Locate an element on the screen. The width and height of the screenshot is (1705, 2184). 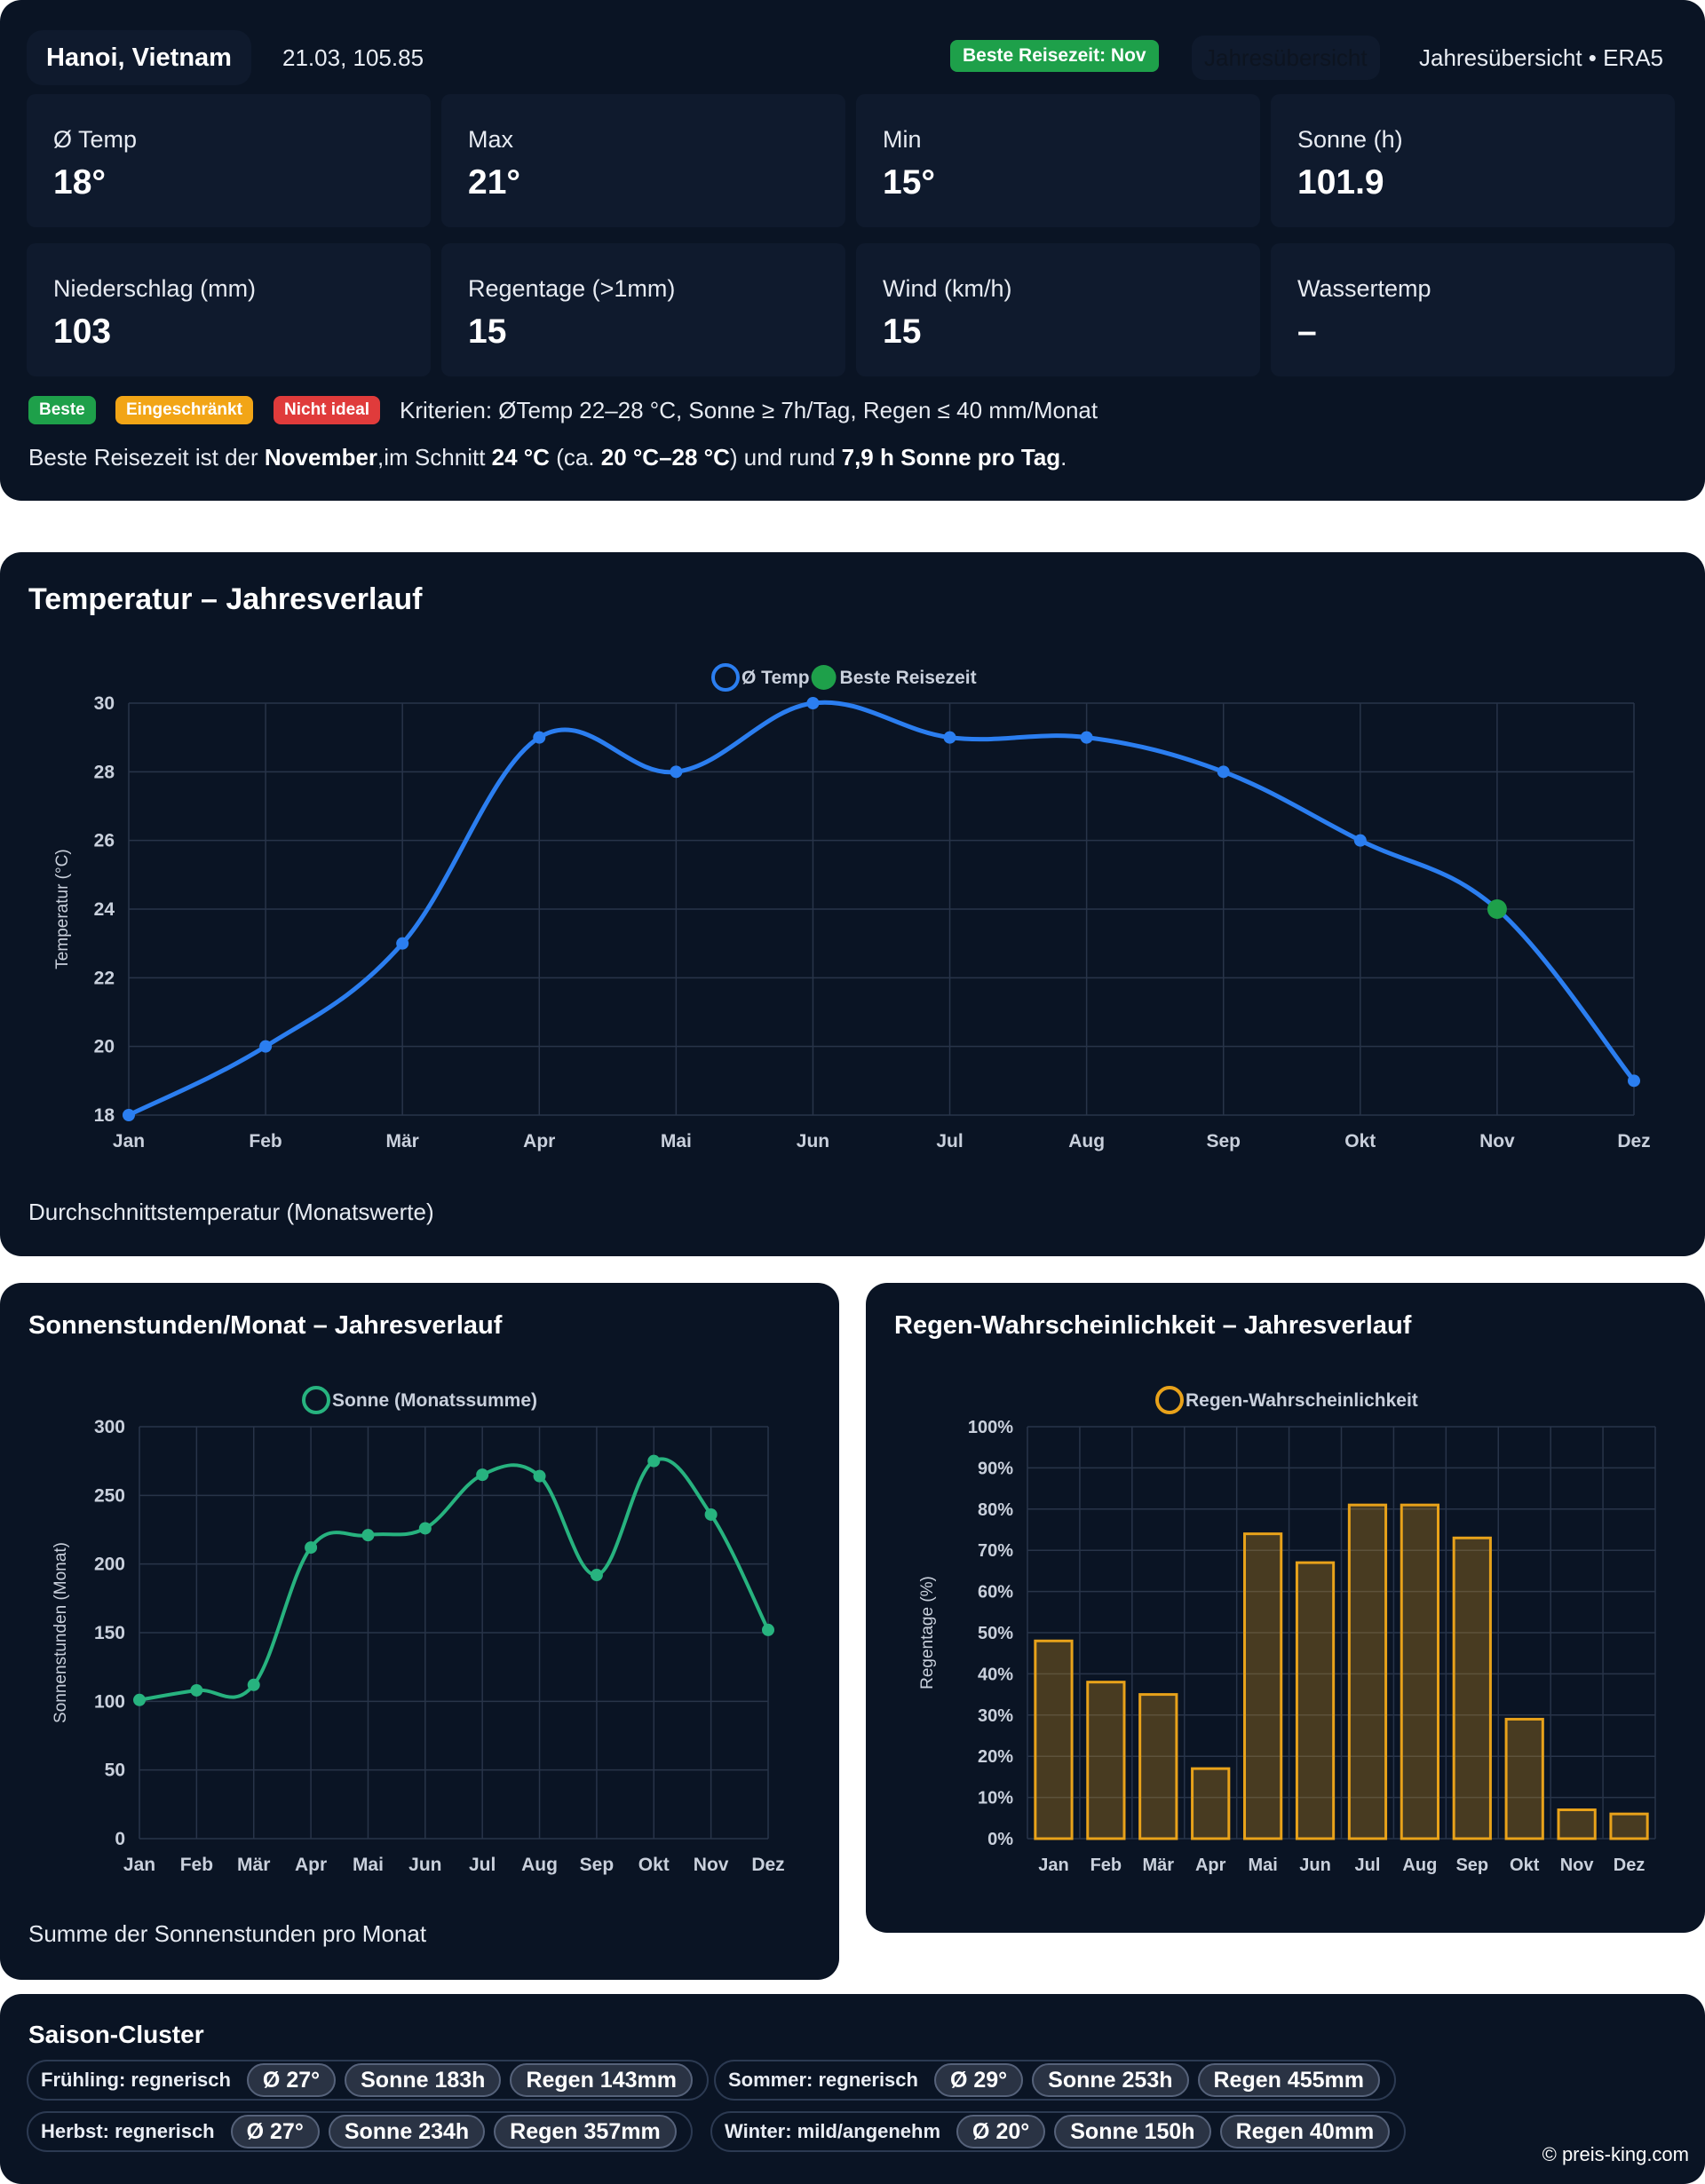
y-tick-label: 80% is located at coordinates (996, 1510).